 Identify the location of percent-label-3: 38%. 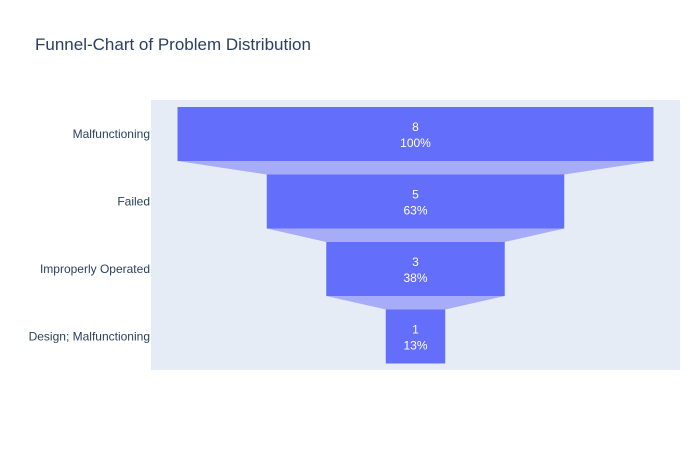
(415, 278).